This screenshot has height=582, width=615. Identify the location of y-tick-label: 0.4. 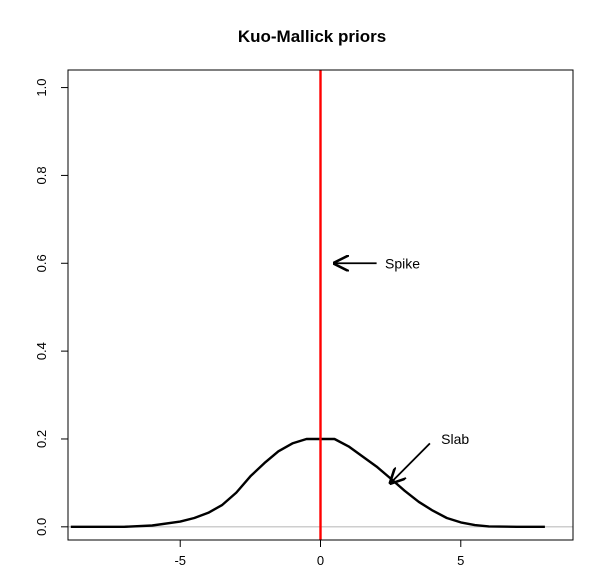
(41, 351).